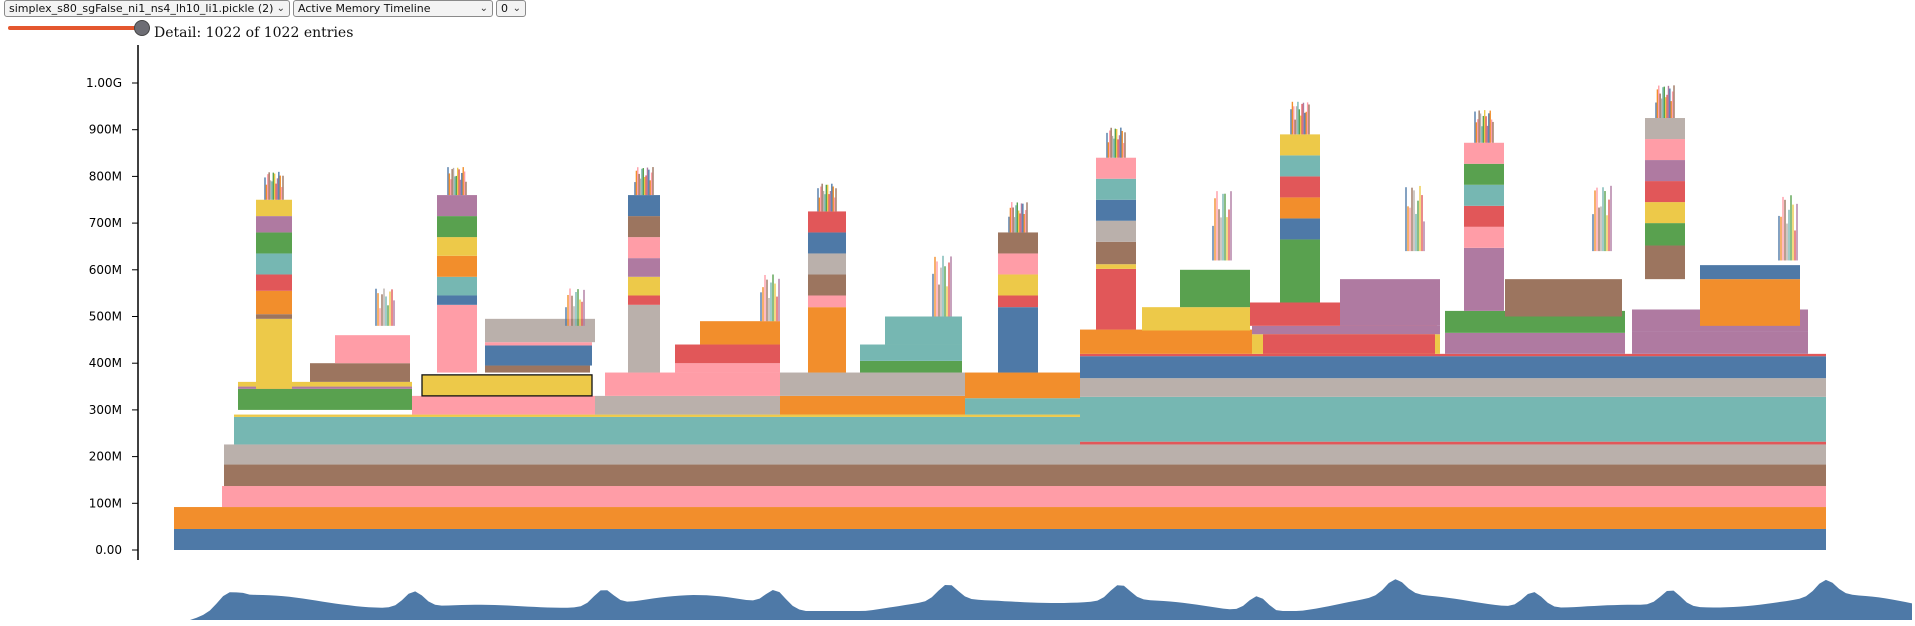  I want to click on detail-slider, so click(79, 28).